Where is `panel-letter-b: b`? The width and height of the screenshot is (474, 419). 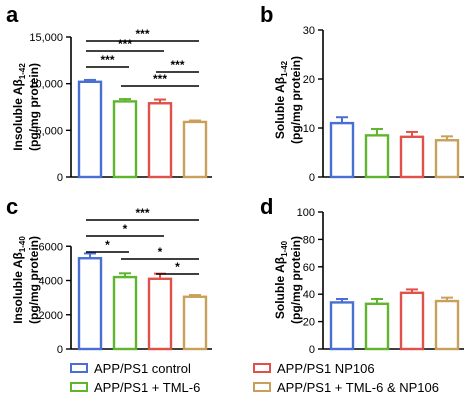
panel-letter-b: b is located at coordinates (266, 14).